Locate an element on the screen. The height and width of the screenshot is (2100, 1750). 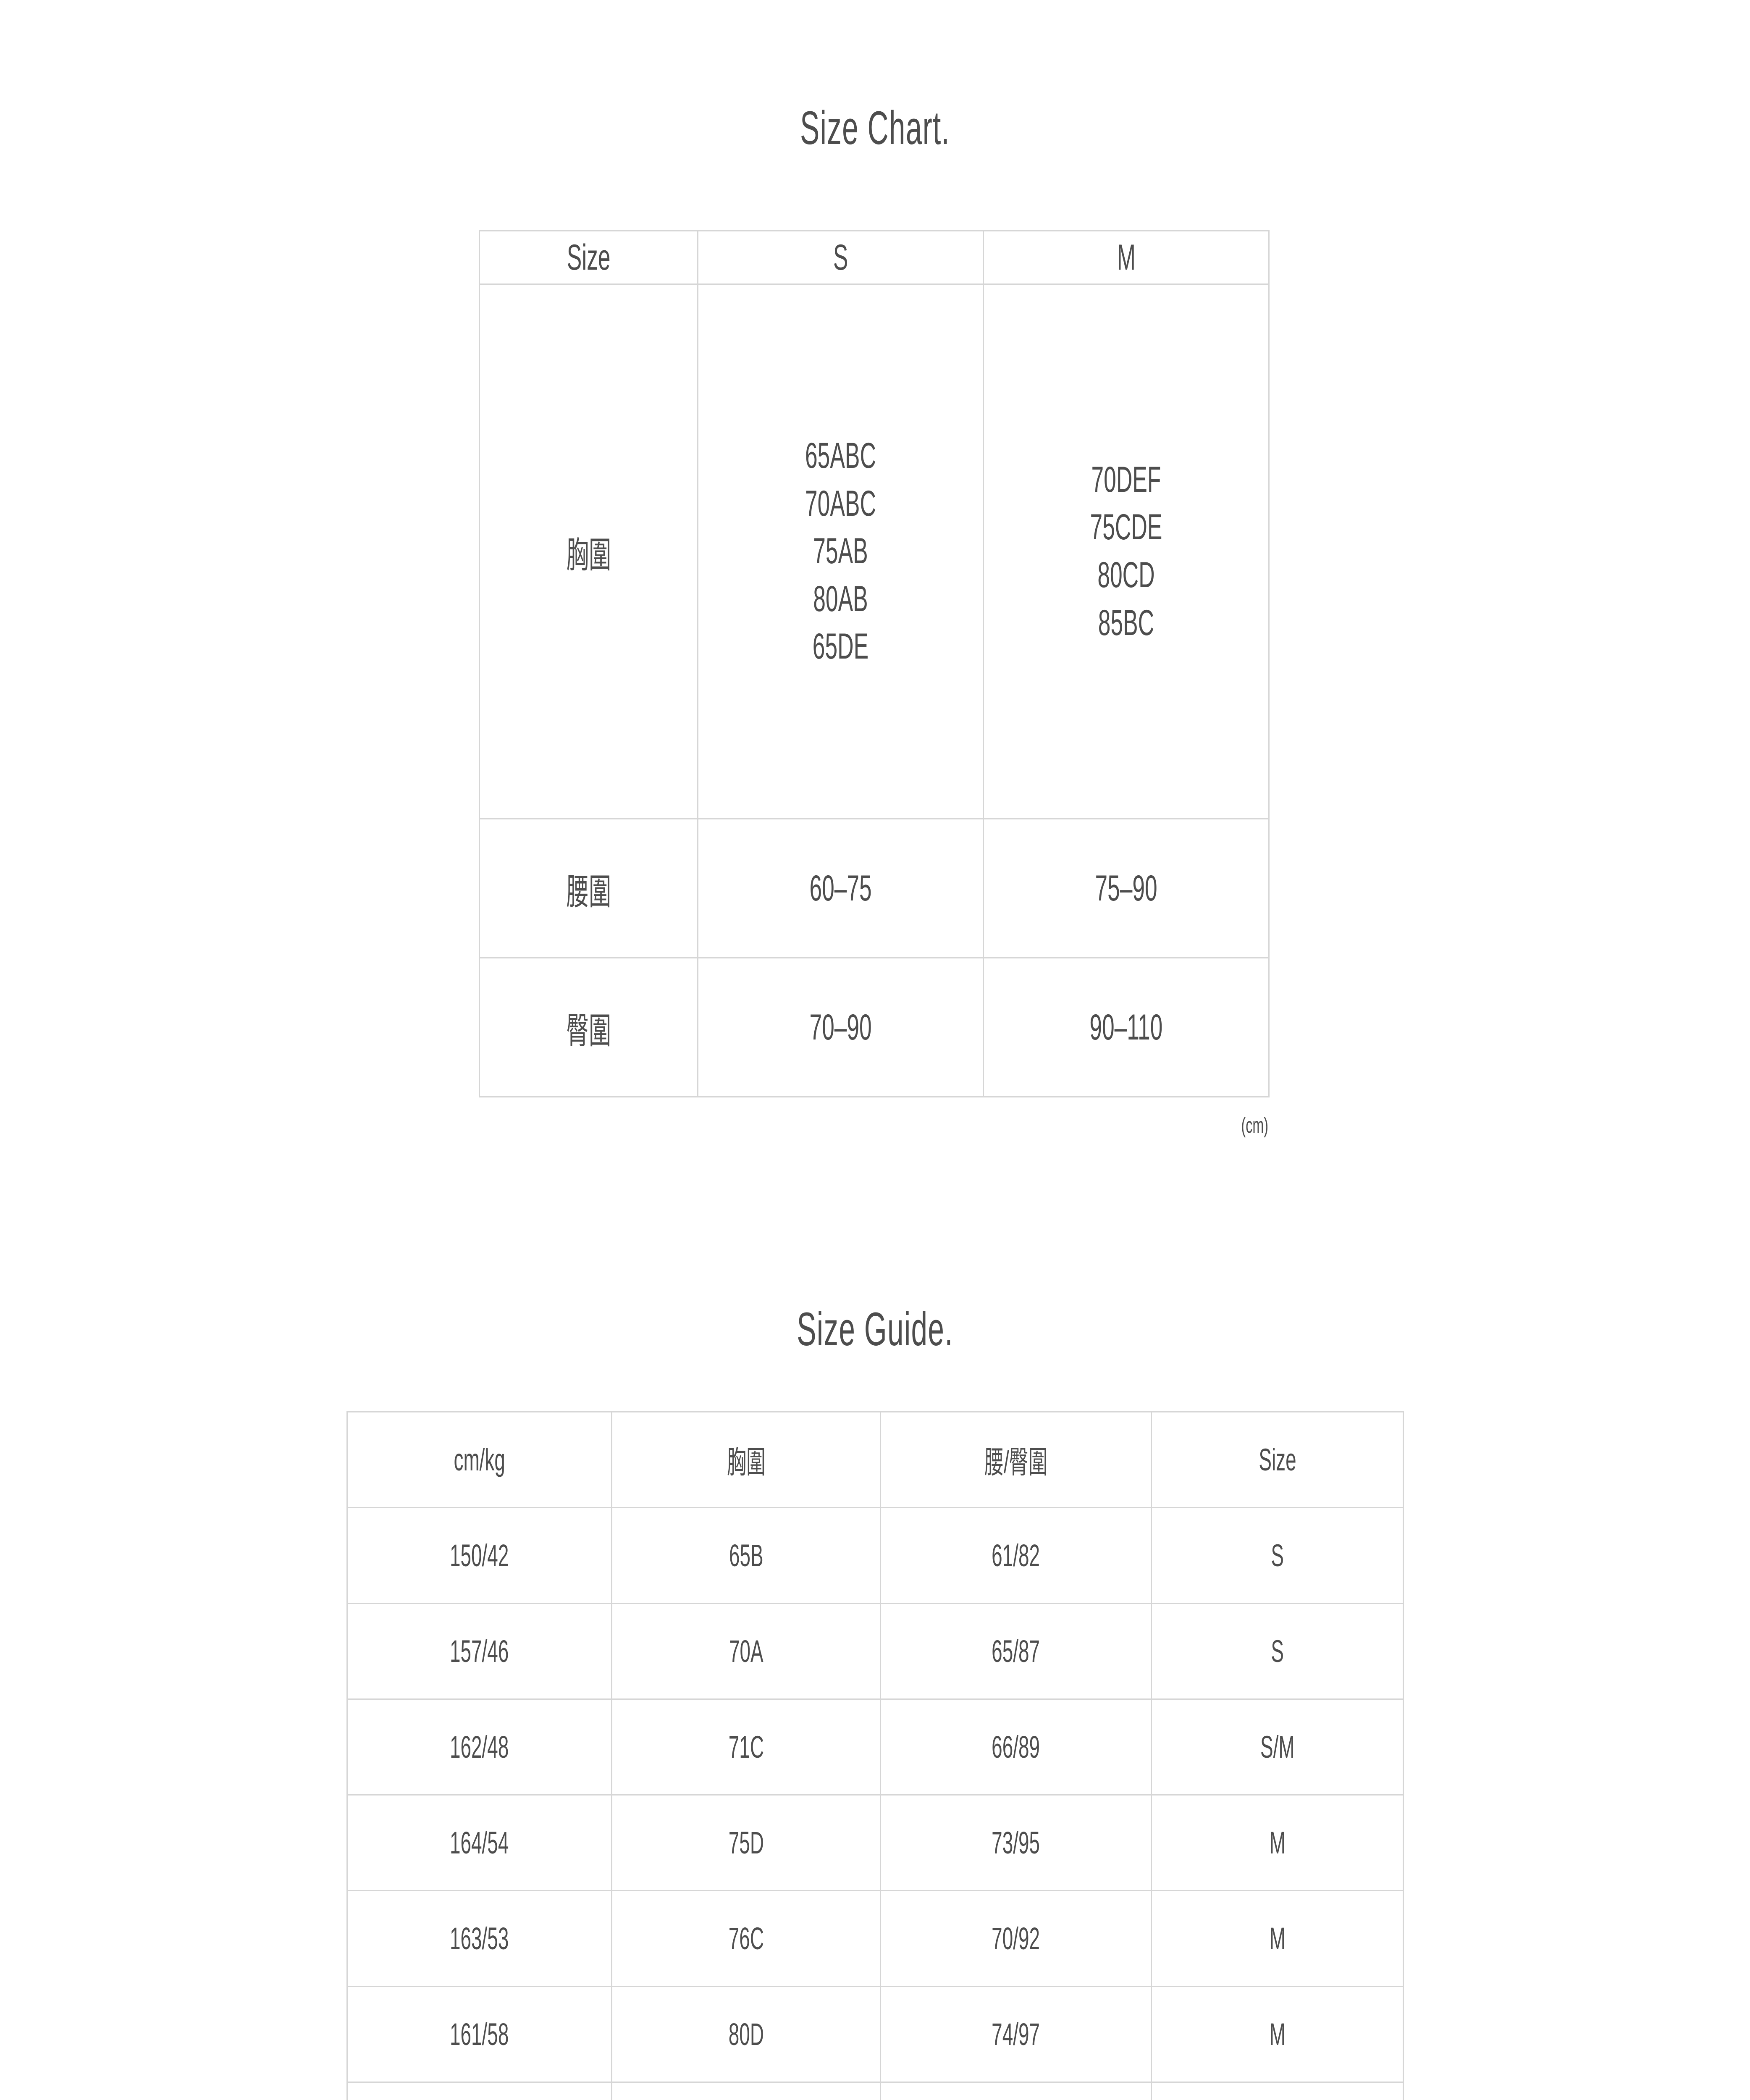
size-chart-unit-note: (cm) is located at coordinates (1254, 1125).